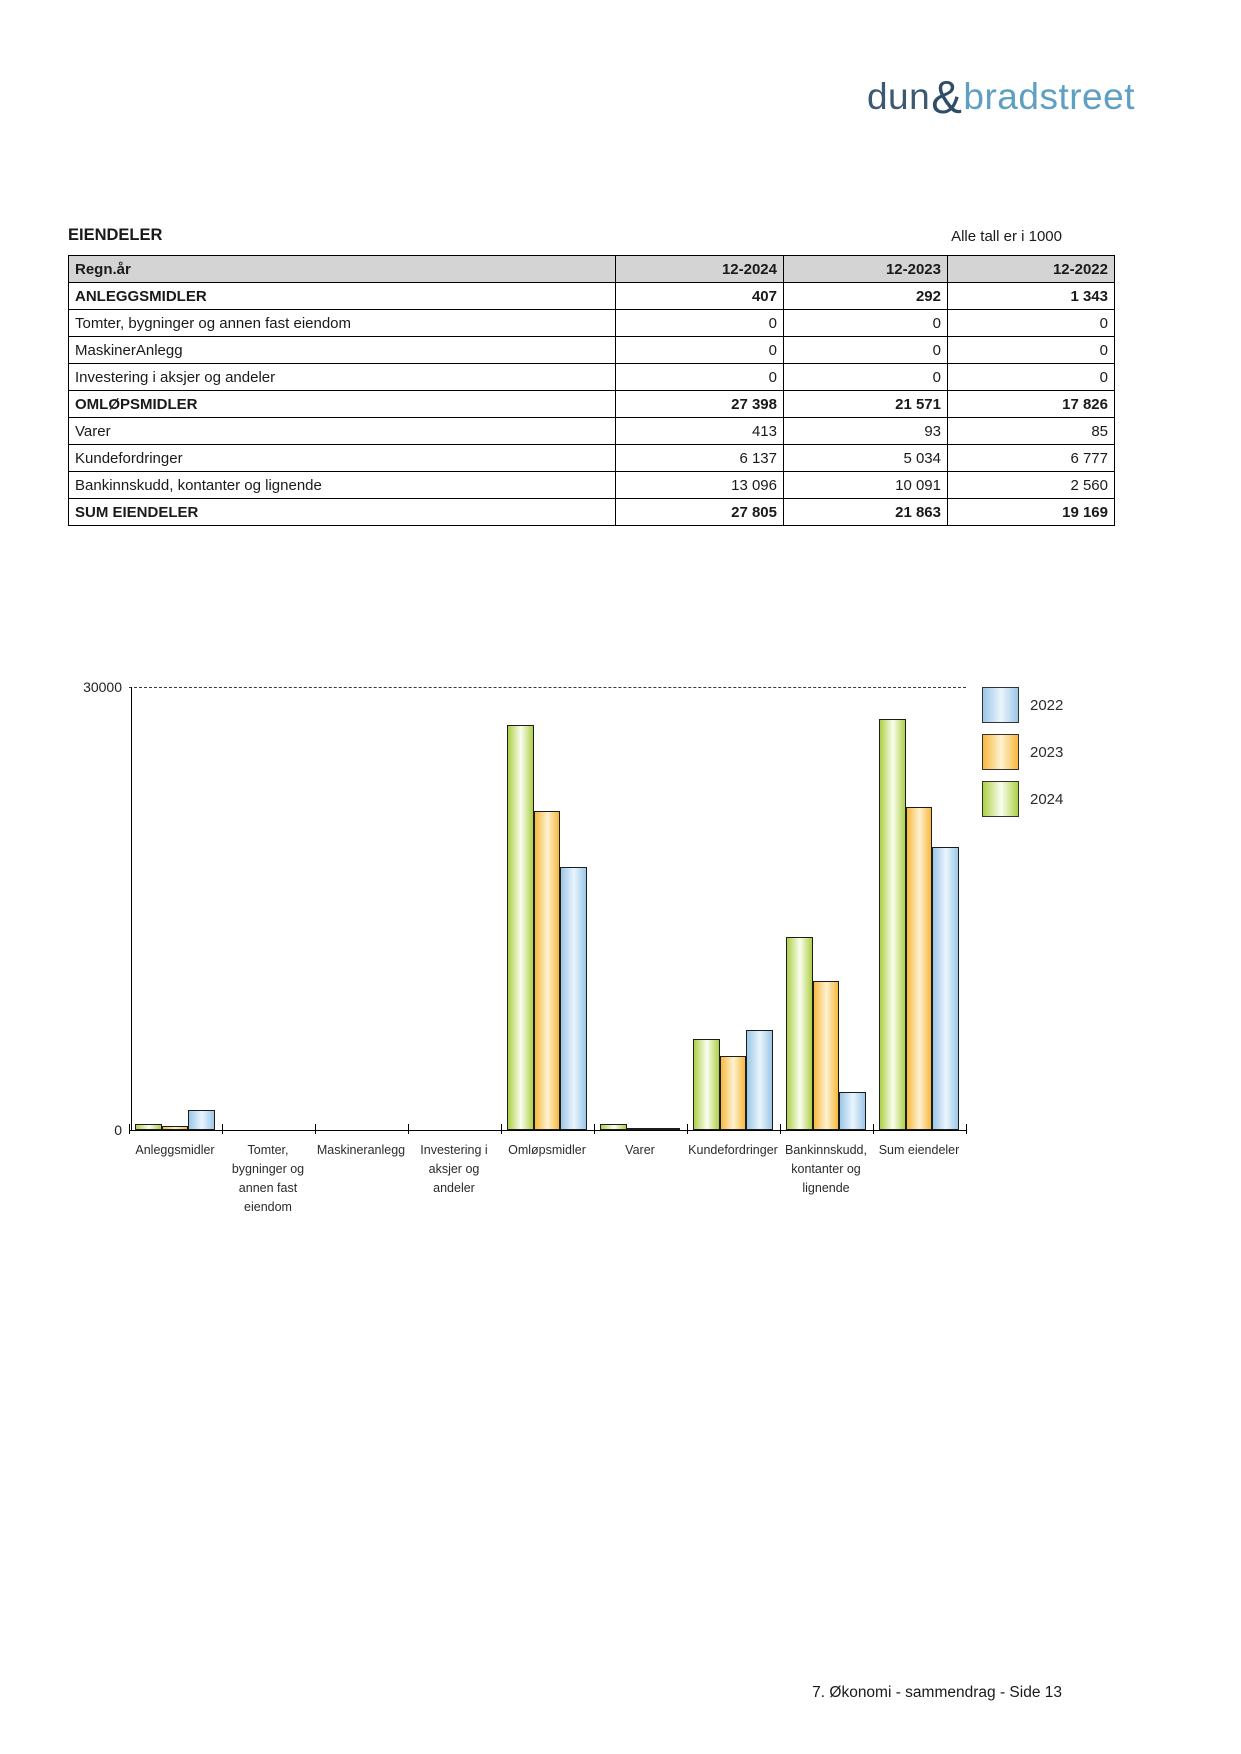  Describe the element at coordinates (865, 404) in the screenshot. I see `table-cell-value: 21 571` at that location.